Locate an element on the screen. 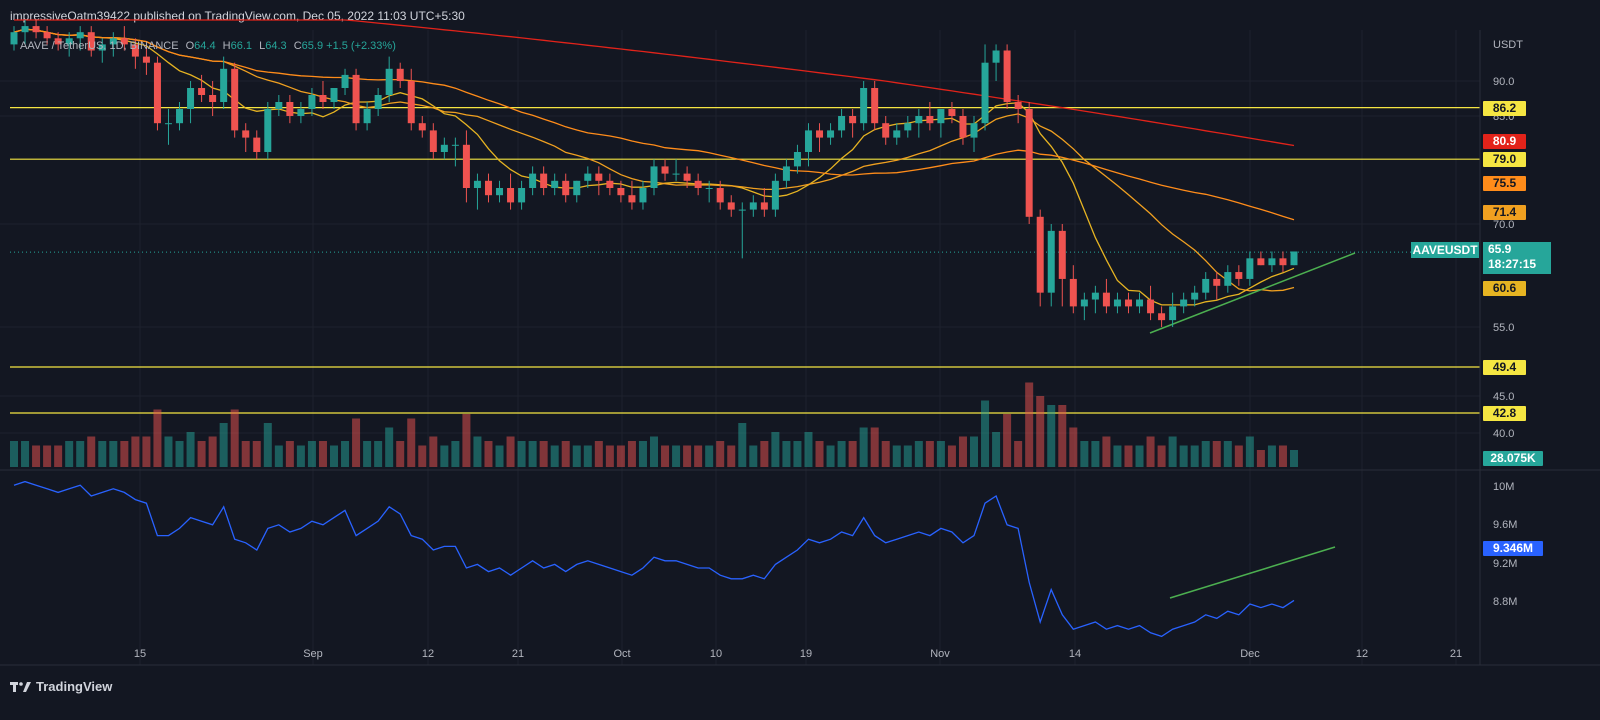 The image size is (1600, 720). volume-bars is located at coordinates (654, 424).